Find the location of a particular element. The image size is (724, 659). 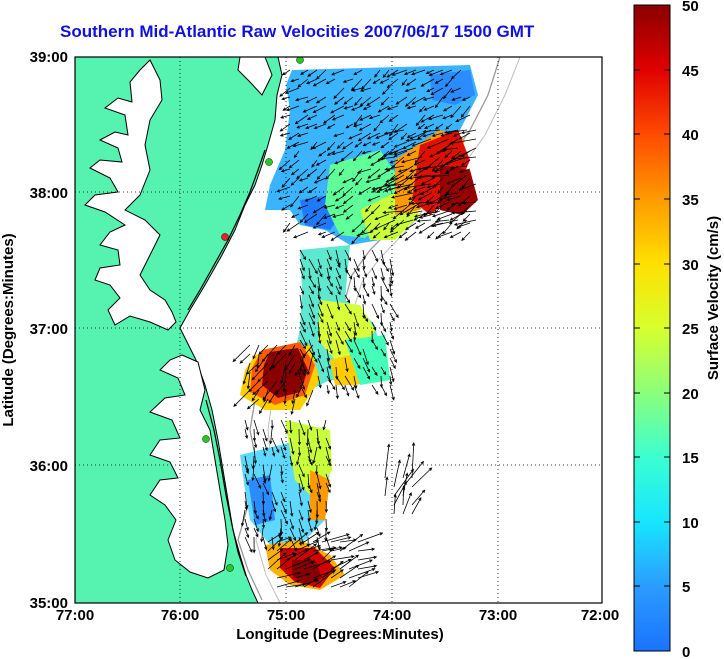

x-tick-label: 73:00 is located at coordinates (498, 615).